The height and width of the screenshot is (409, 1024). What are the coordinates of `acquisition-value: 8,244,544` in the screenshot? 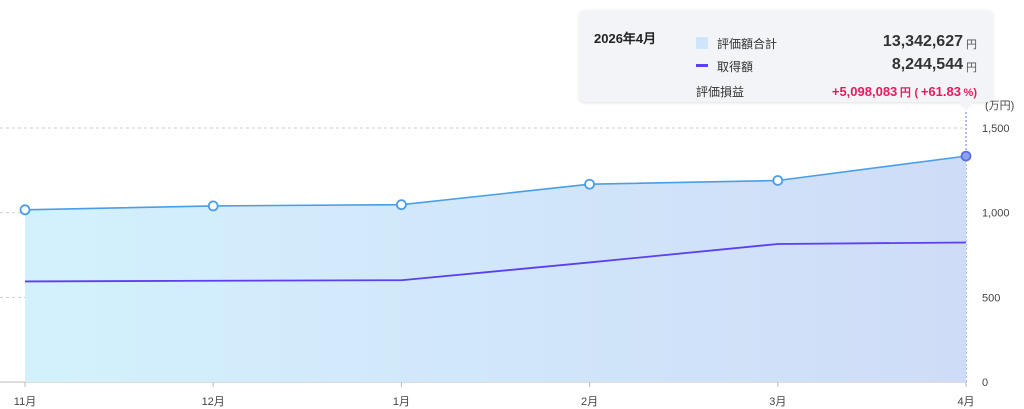 It's located at (927, 64).